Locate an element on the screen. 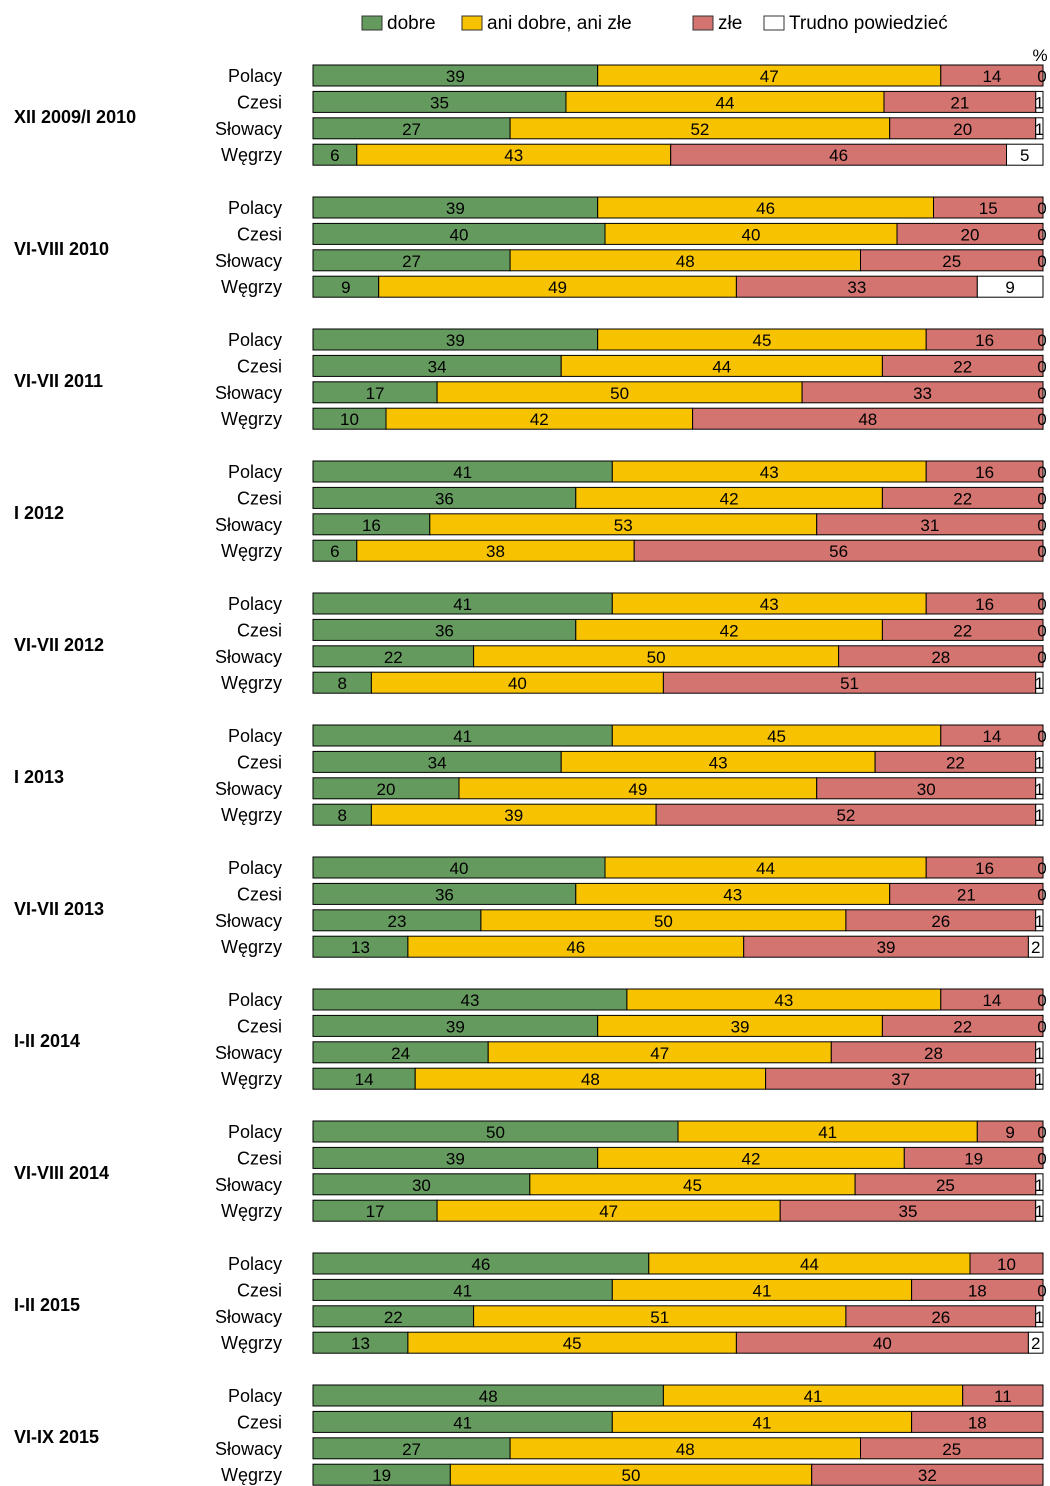 The height and width of the screenshot is (1486, 1050). data-label: 47 is located at coordinates (659, 1053).